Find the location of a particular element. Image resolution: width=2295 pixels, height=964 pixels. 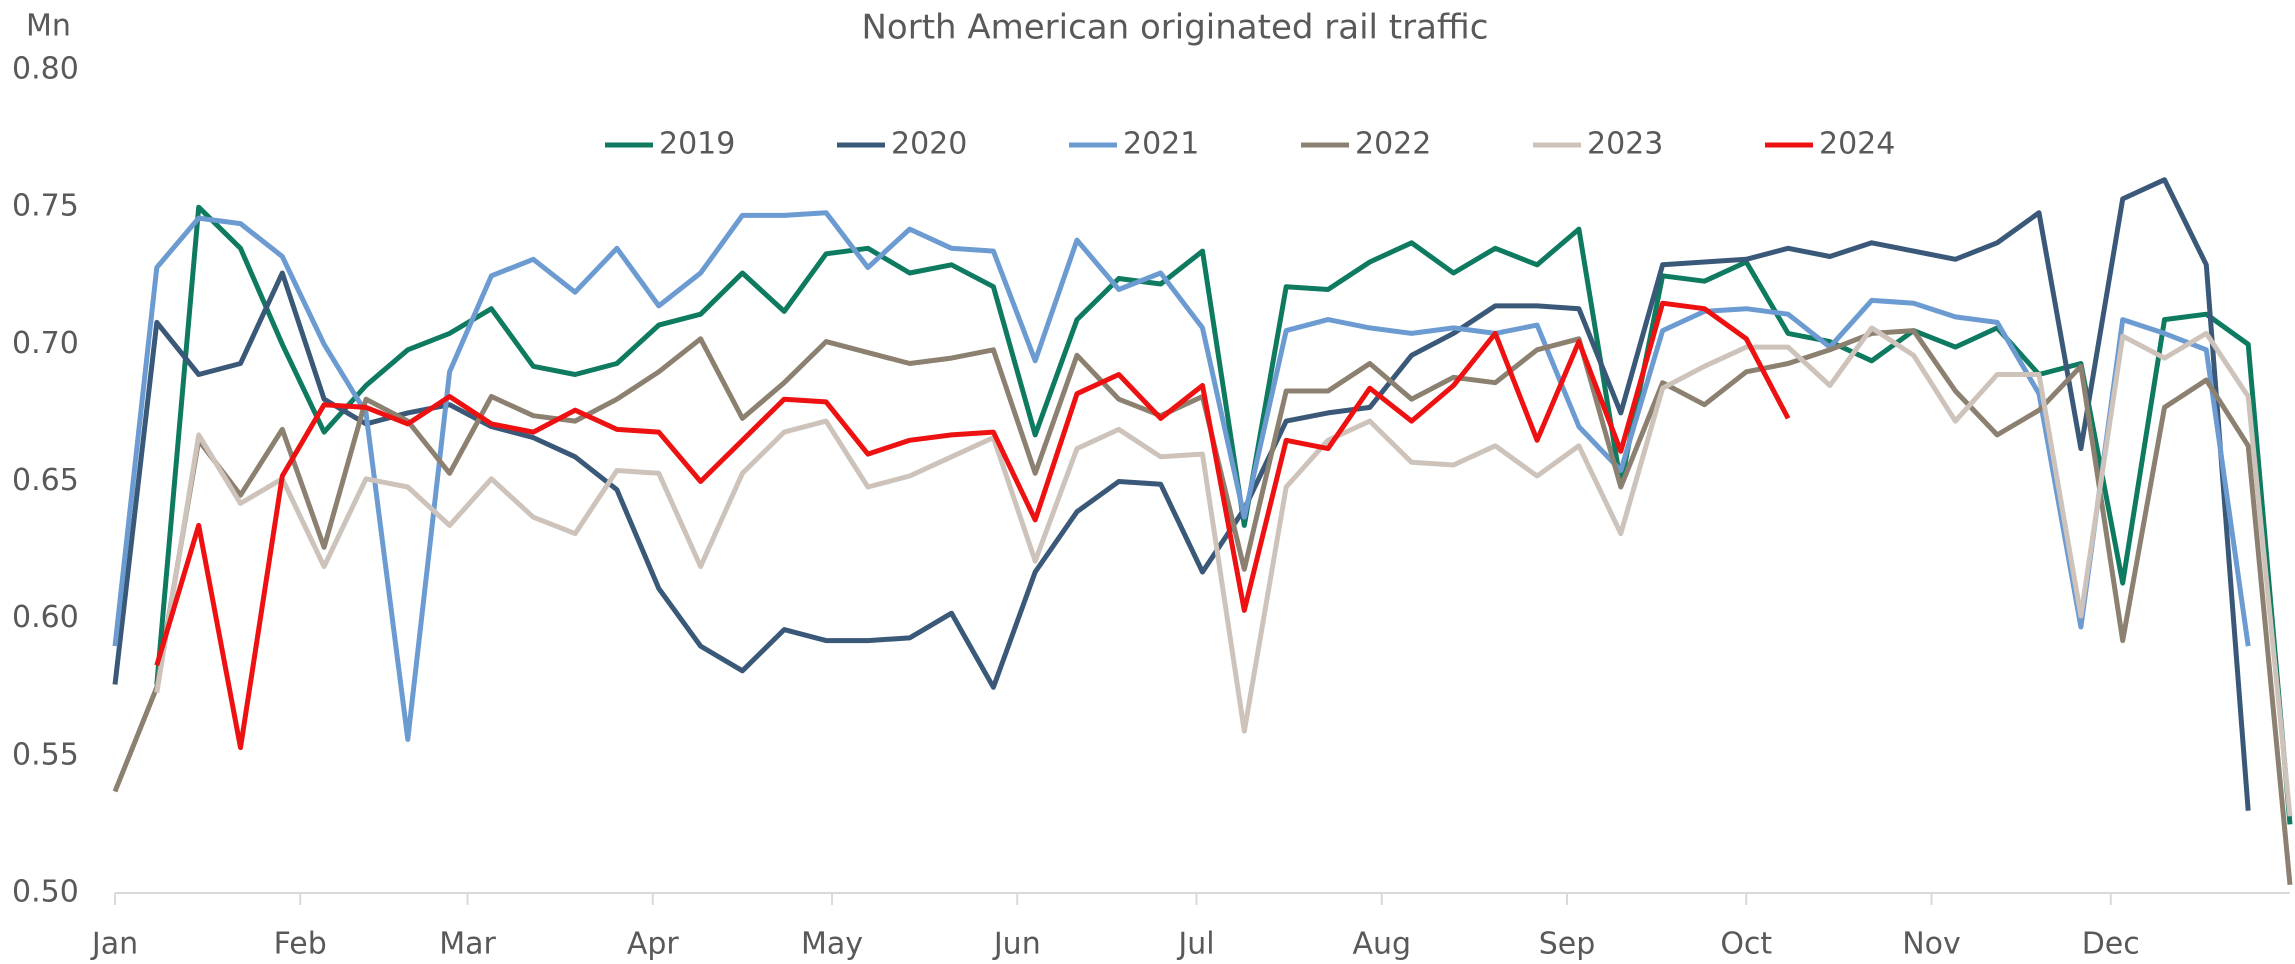

x-tick-label: Jun is located at coordinates (1016, 944).